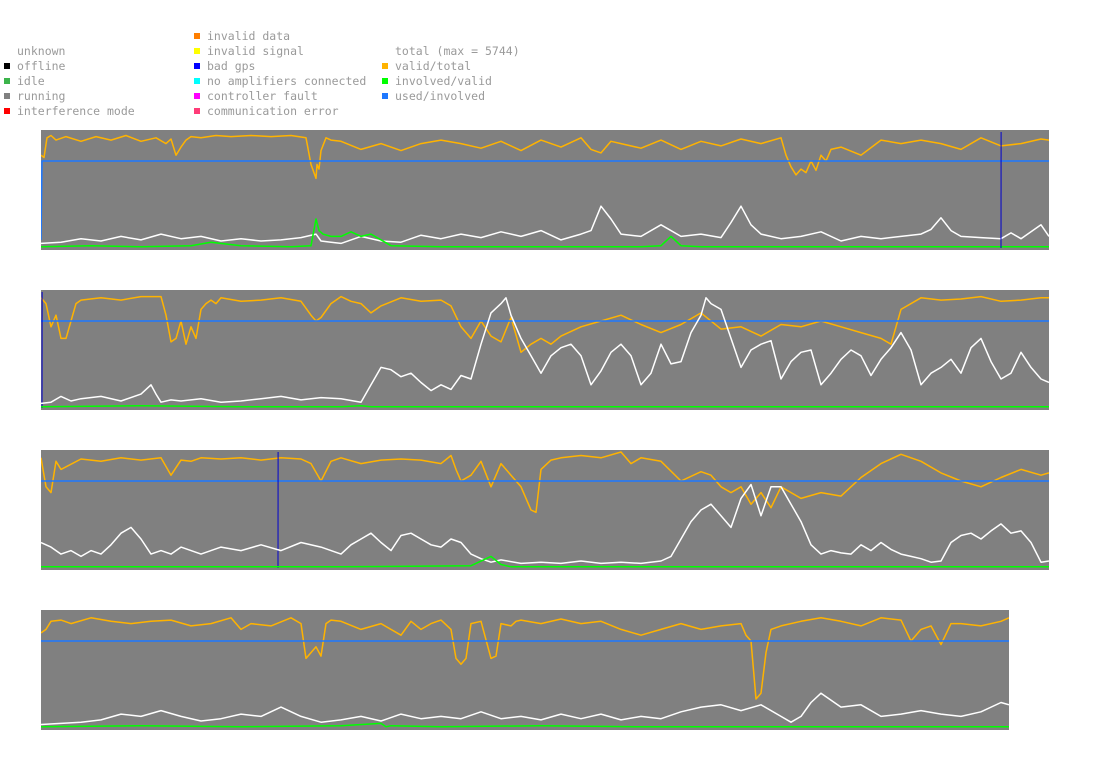 The image size is (1095, 764). What do you see at coordinates (273, 111) in the screenshot?
I see `legend-label: communication error` at bounding box center [273, 111].